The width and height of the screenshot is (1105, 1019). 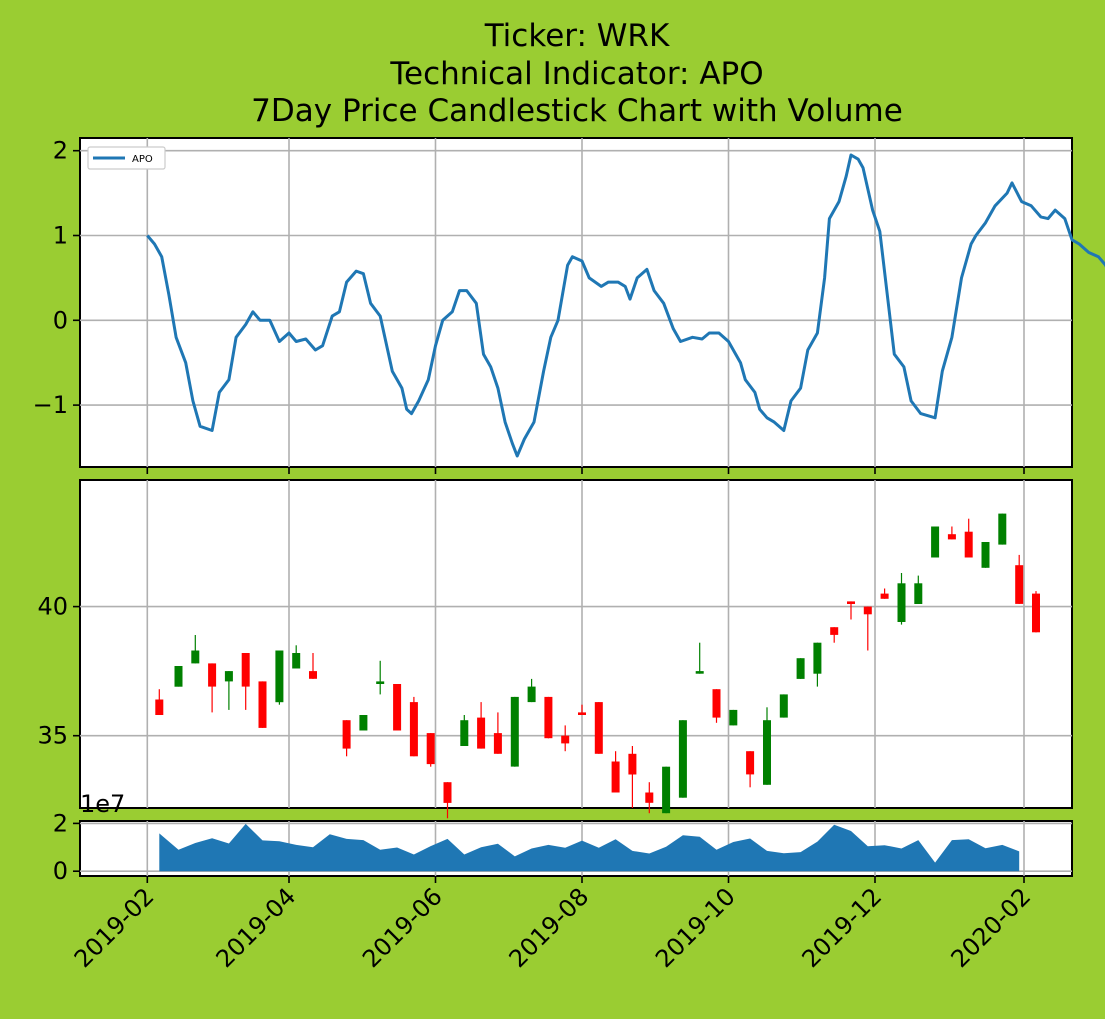 I want to click on indicator-ytick-label-1: 0, so click(x=60, y=320).